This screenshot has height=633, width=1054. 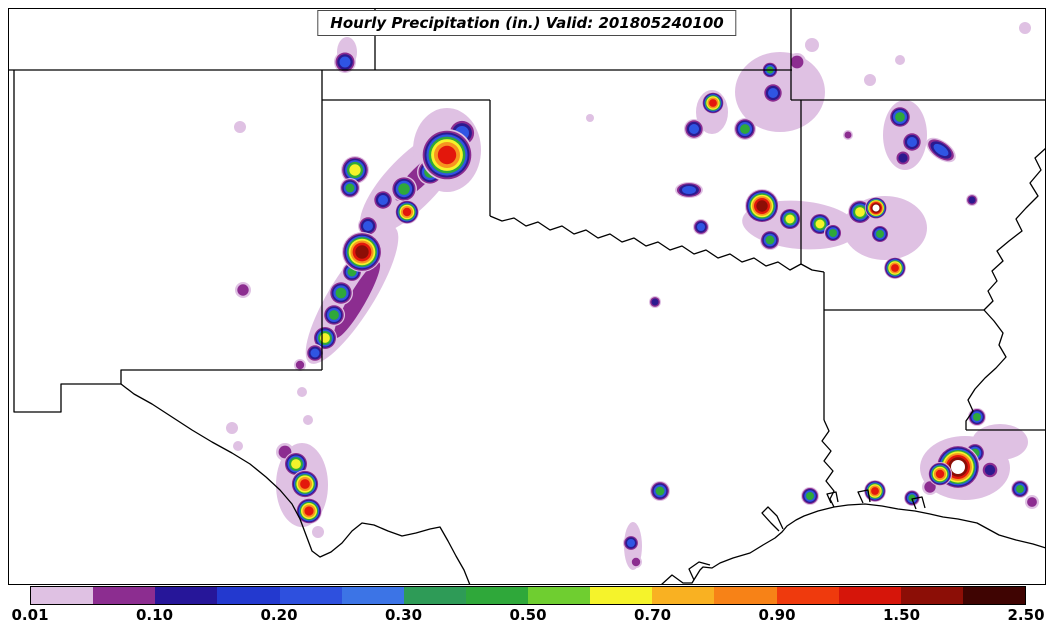 What do you see at coordinates (1026, 615) in the screenshot?
I see `colorbar-tick-label: 2.50` at bounding box center [1026, 615].